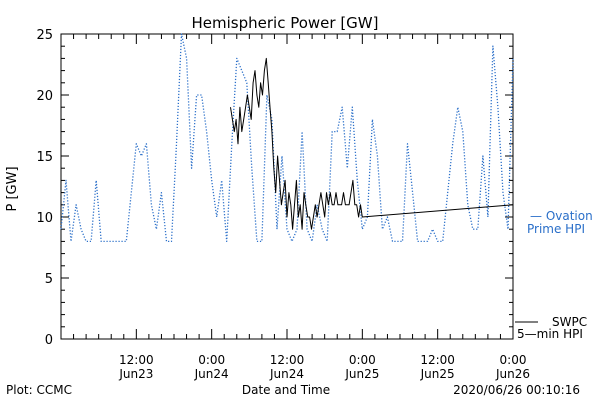 The height and width of the screenshot is (400, 600). I want to click on x-tick-date-label: Jun26, so click(512, 374).